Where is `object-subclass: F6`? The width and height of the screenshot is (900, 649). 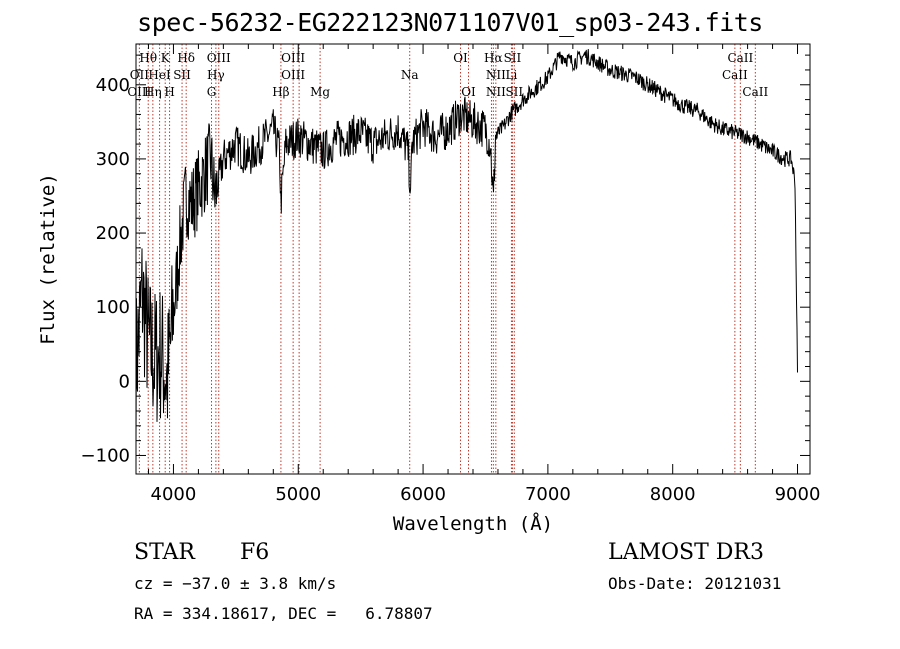
object-subclass: F6 is located at coordinates (255, 552).